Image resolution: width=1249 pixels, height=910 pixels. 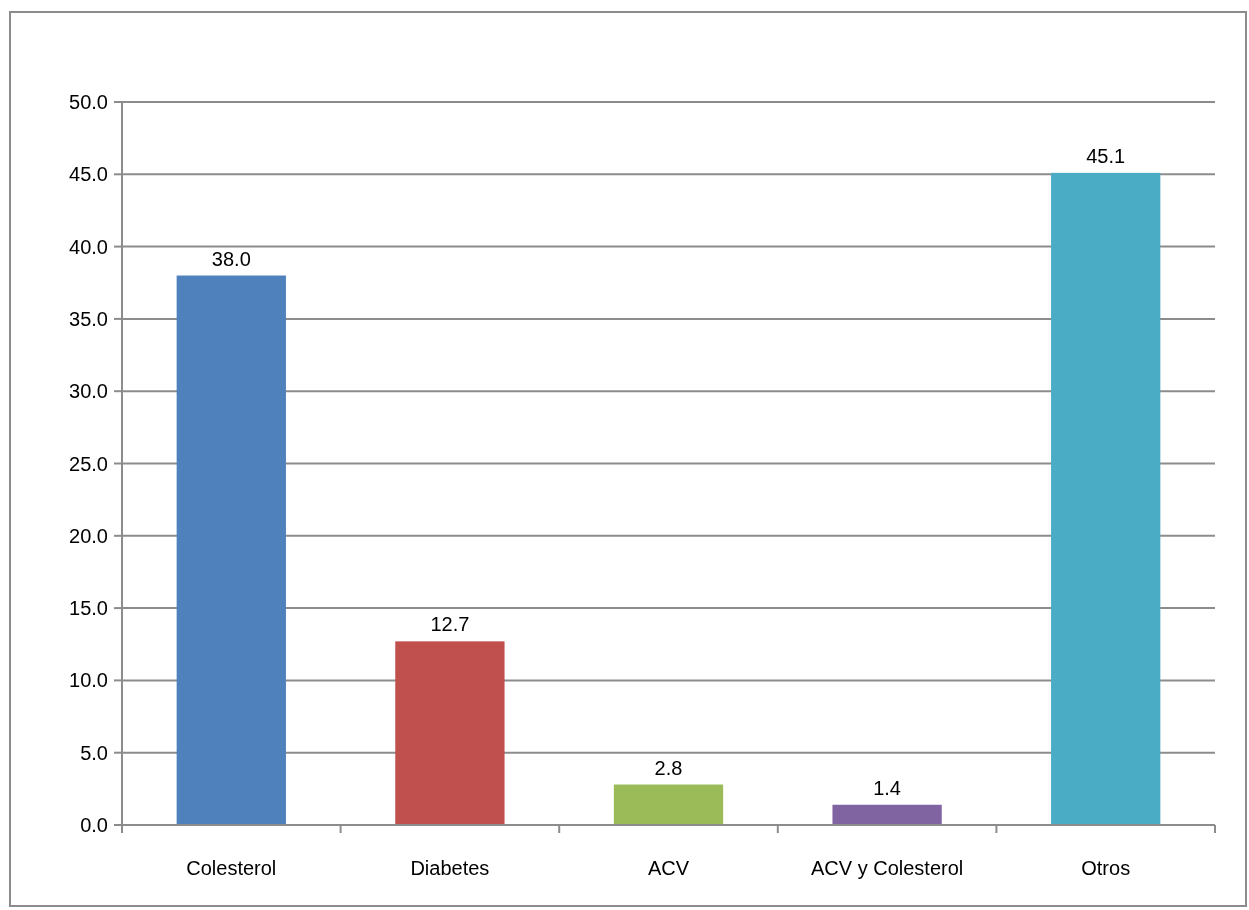 I want to click on y-tick-label: 5.0, so click(x=94, y=752).